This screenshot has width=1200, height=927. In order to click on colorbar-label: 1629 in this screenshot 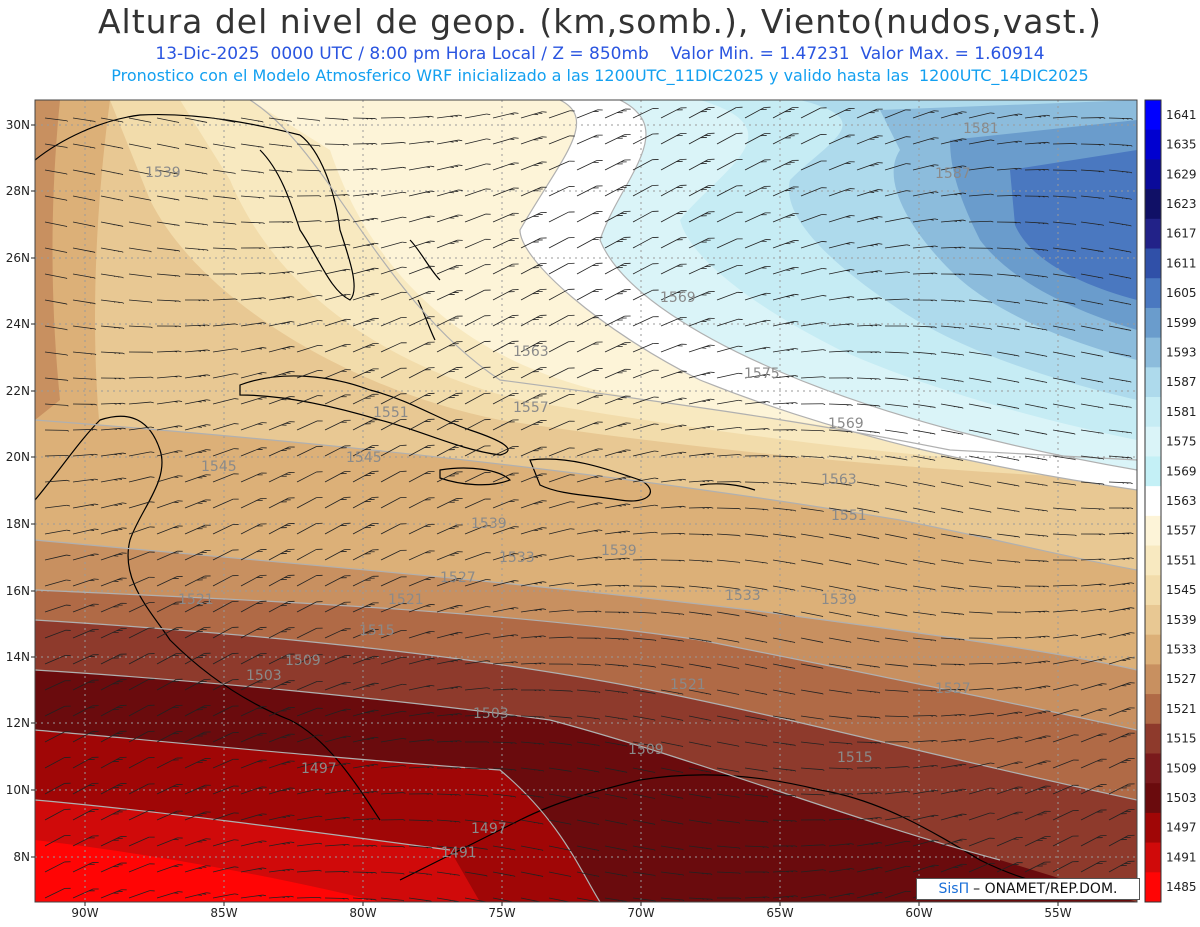, I will do `click(1181, 174)`.